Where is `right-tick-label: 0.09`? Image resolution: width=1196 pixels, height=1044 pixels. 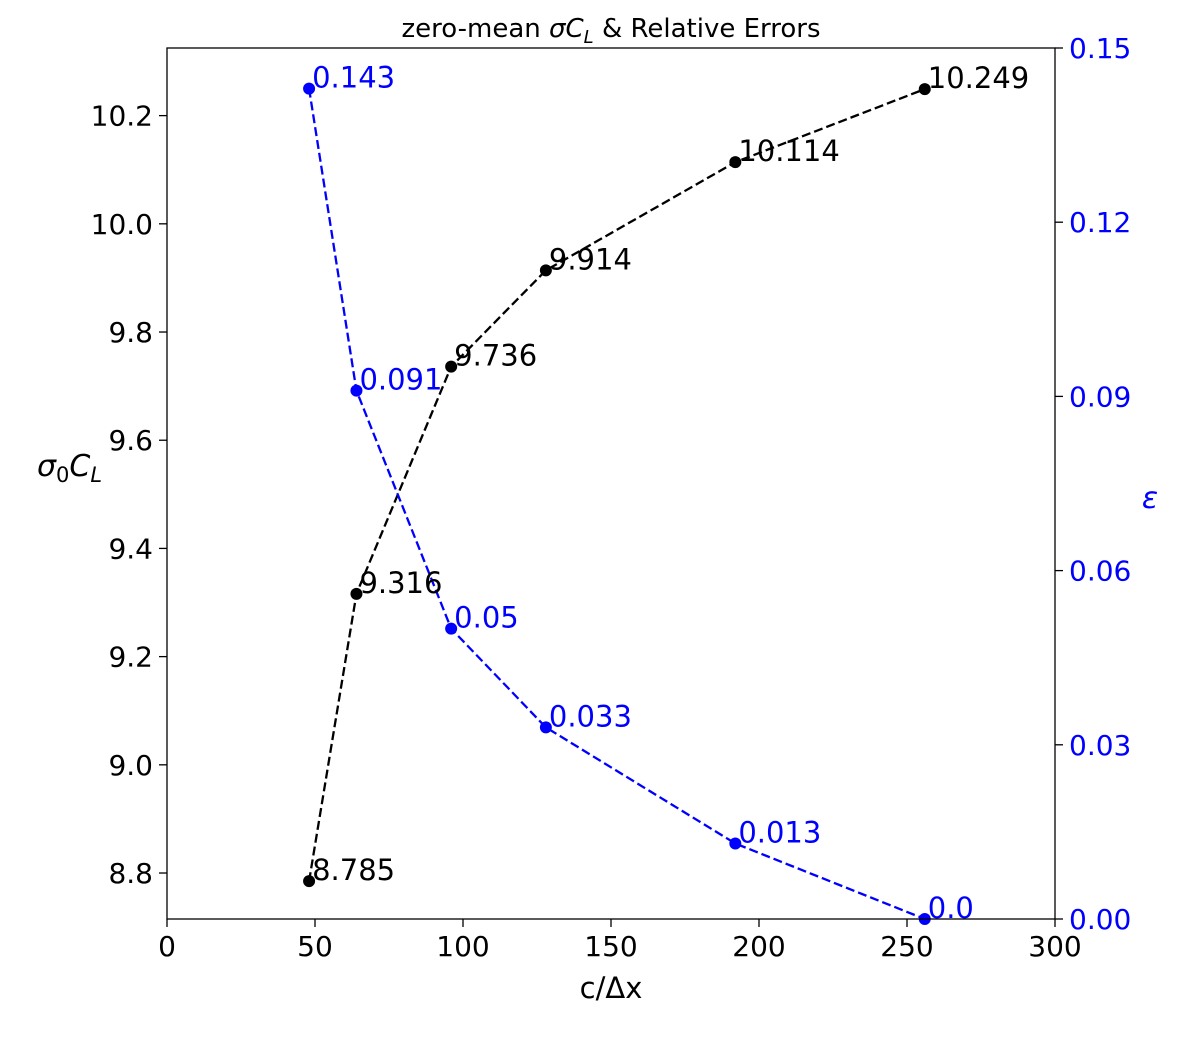 right-tick-label: 0.09 is located at coordinates (1100, 396).